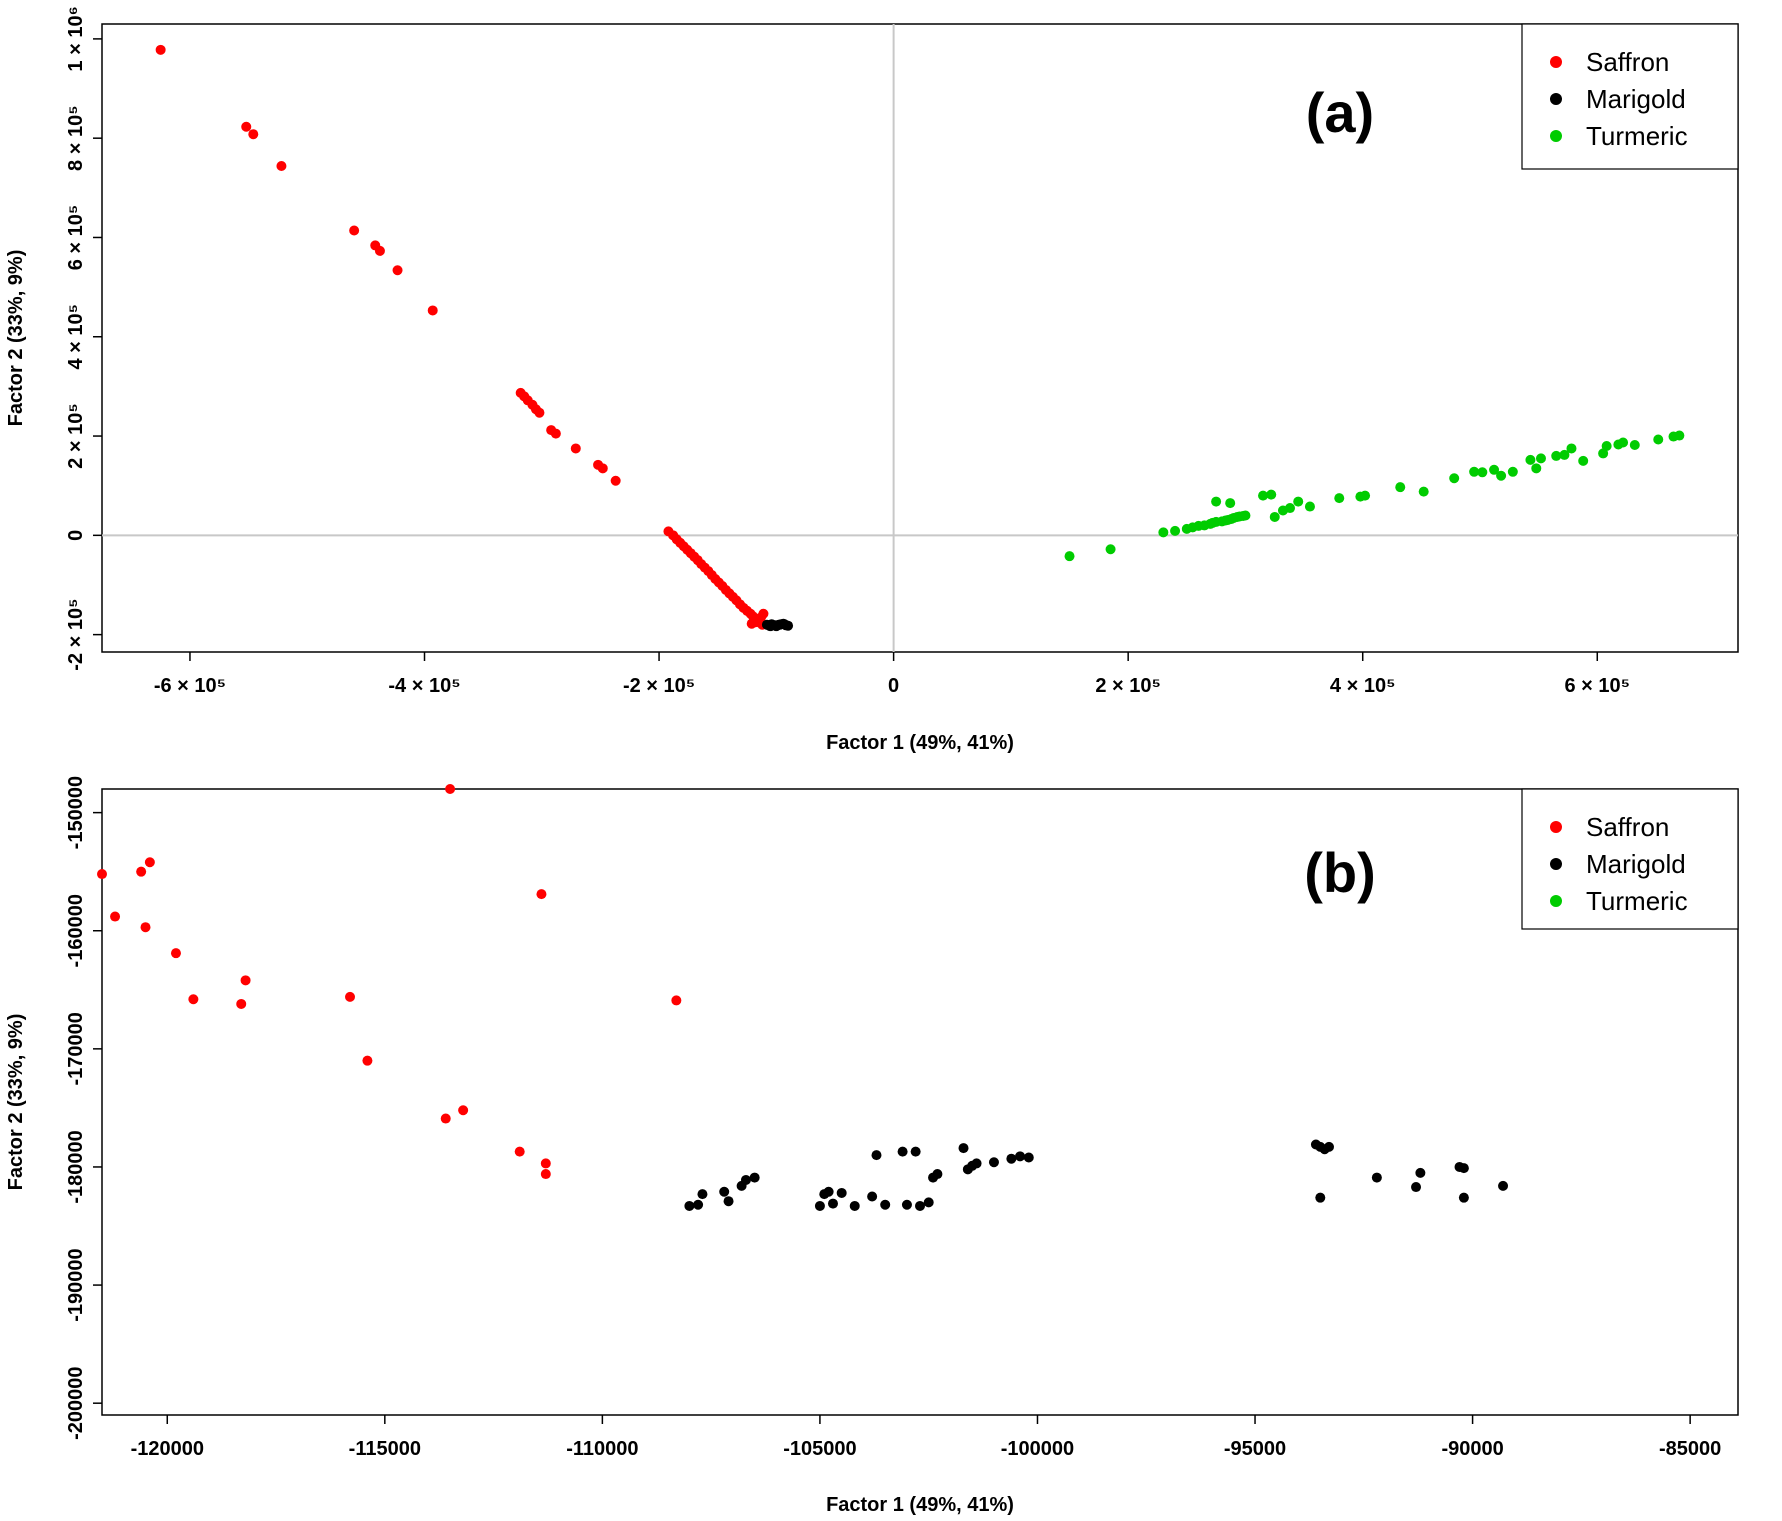  Describe the element at coordinates (1340, 112) in the screenshot. I see `panel-label-a: (a)` at that location.